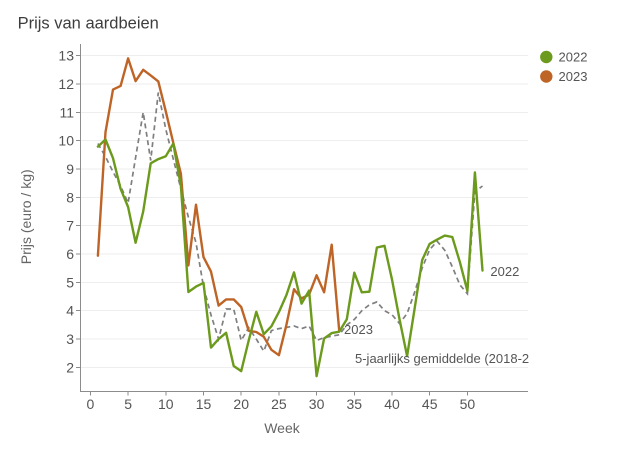 The width and height of the screenshot is (626, 454). Describe the element at coordinates (26, 216) in the screenshot. I see `svg-text: Prijs (euro / kg)` at that location.